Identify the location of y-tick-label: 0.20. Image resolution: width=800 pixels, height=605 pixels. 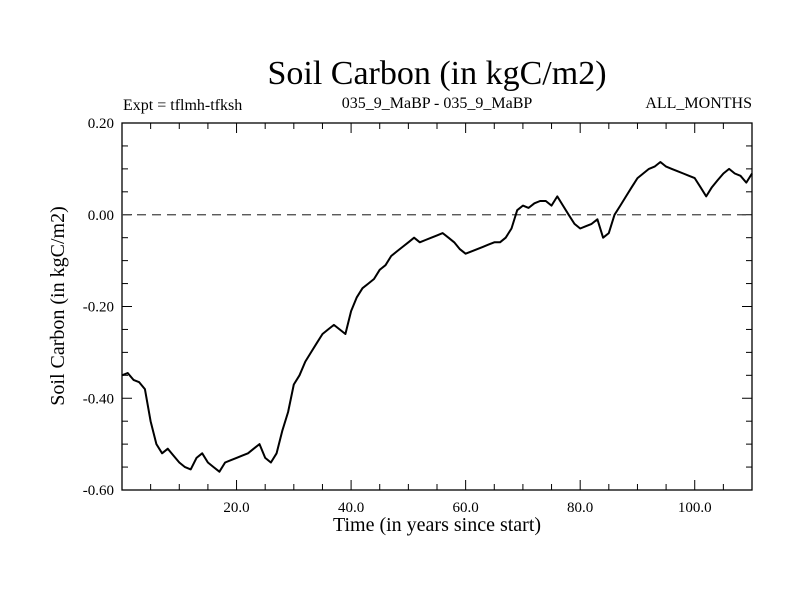
(101, 124).